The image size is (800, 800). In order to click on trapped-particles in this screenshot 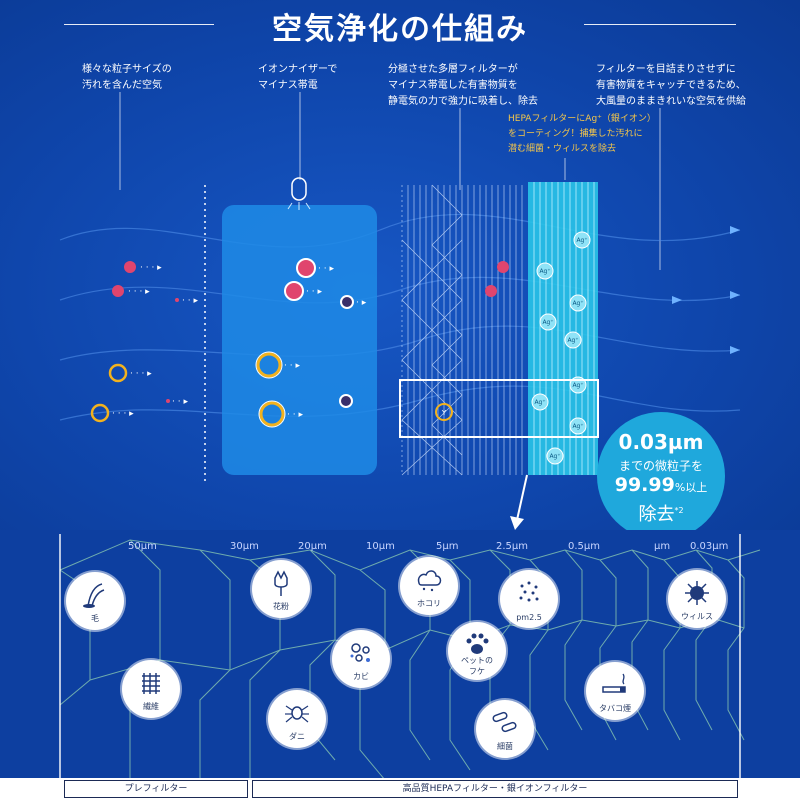, I will do `click(497, 279)`.